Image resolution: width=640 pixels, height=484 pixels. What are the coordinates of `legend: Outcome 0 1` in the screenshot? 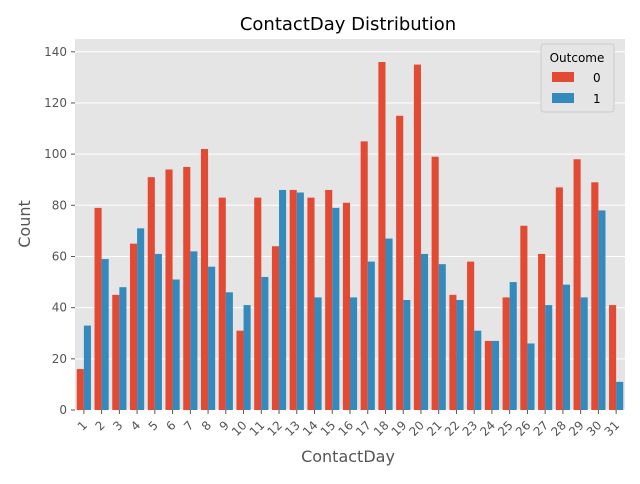 It's located at (577, 78).